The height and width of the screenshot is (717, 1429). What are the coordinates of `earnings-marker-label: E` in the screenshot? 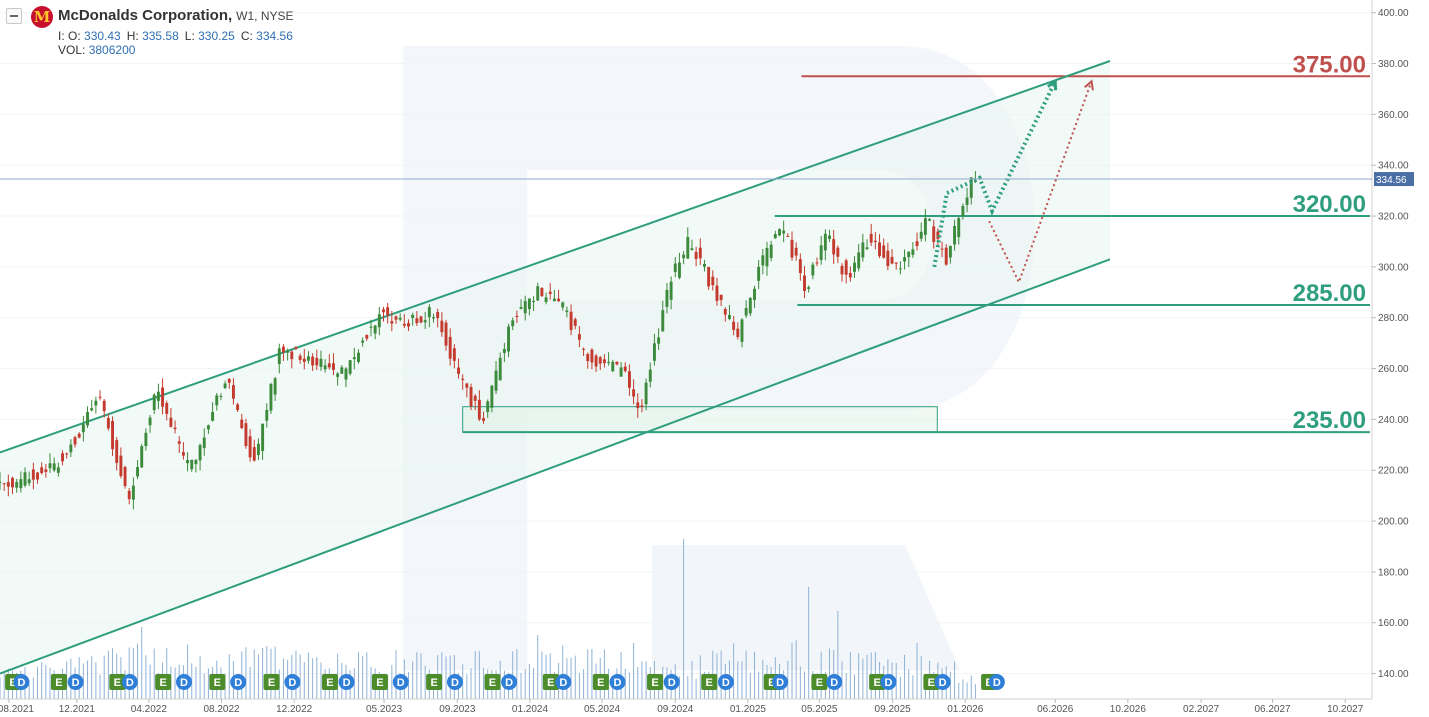 It's located at (819, 683).